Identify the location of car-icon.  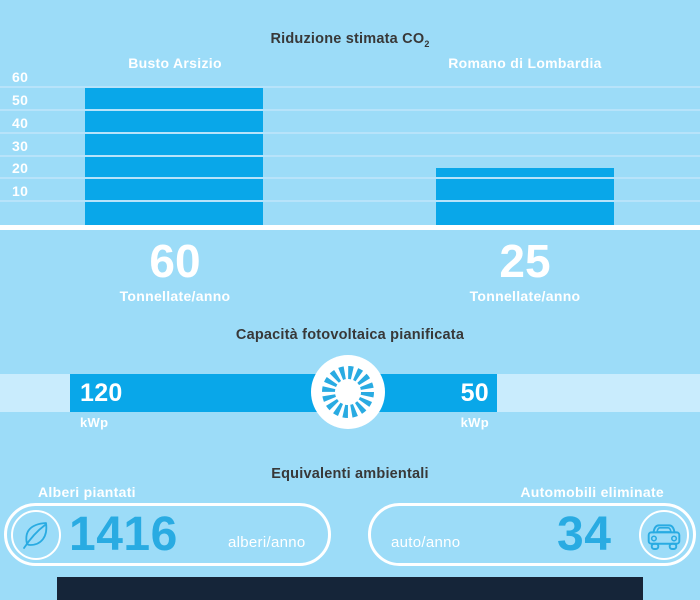
(664, 534).